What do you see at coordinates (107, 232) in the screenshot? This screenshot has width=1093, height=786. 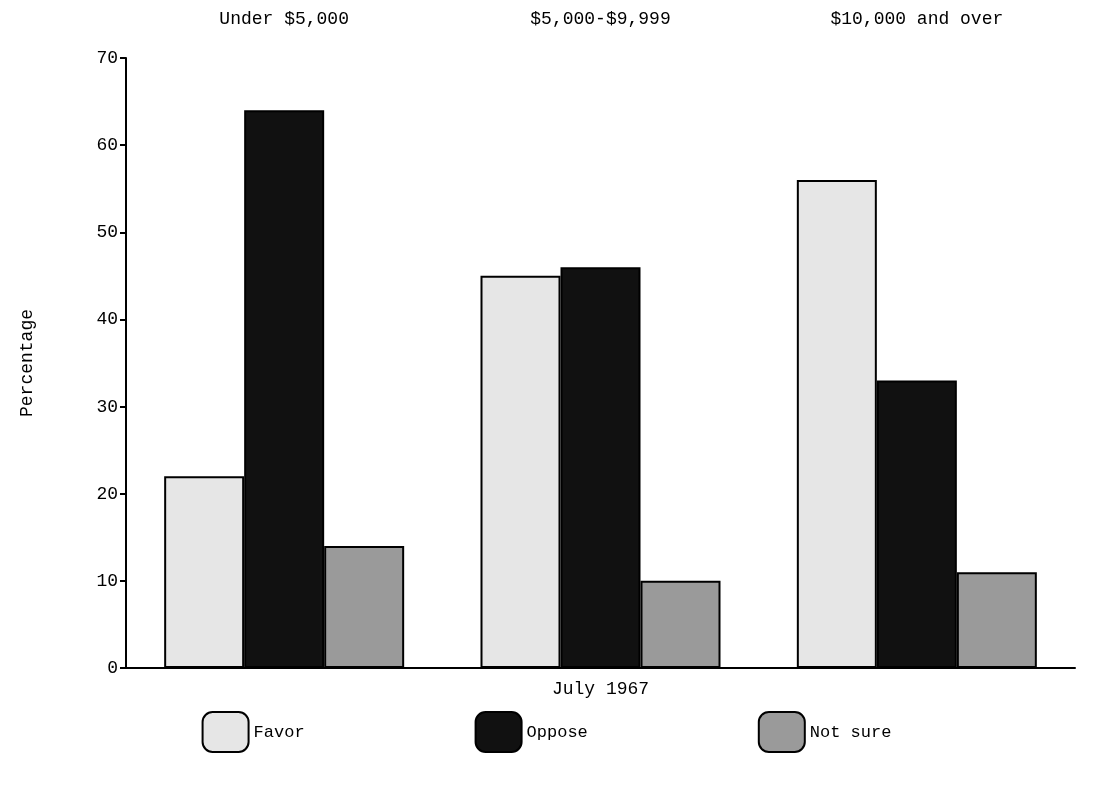 I see `y-tick-label: 50` at bounding box center [107, 232].